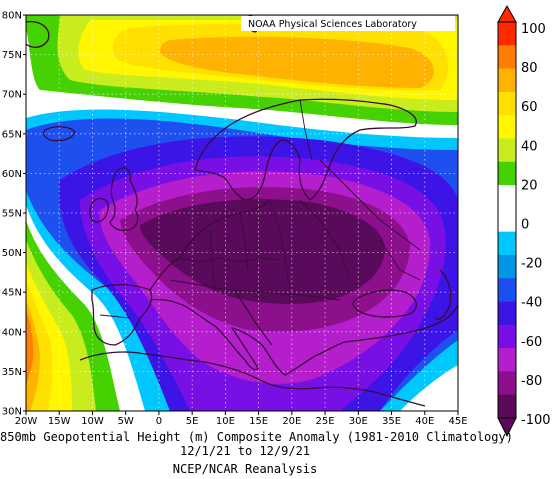  I want to click on x-tick-label: 20E, so click(291, 421).